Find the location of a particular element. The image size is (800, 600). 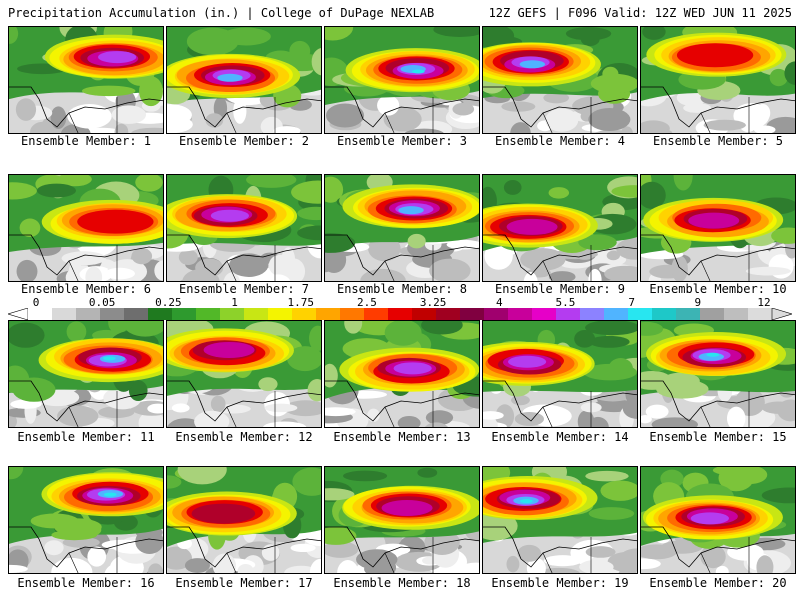

colorbar-tick-label: 9 is located at coordinates (698, 302).